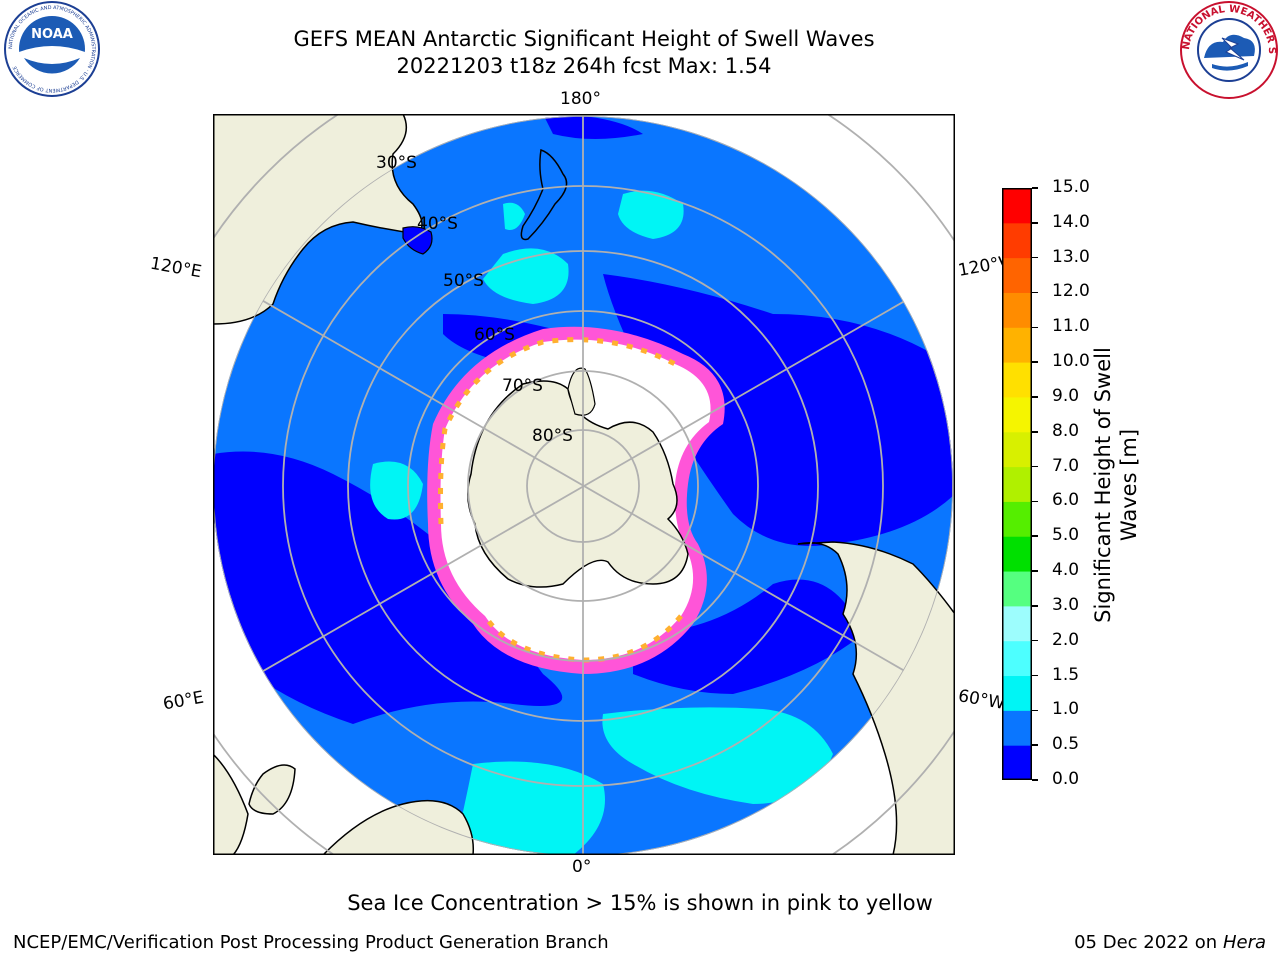 Image resolution: width=1280 pixels, height=960 pixels. Describe the element at coordinates (463, 281) in the screenshot. I see `lat-label-50s: 50°S` at that location.